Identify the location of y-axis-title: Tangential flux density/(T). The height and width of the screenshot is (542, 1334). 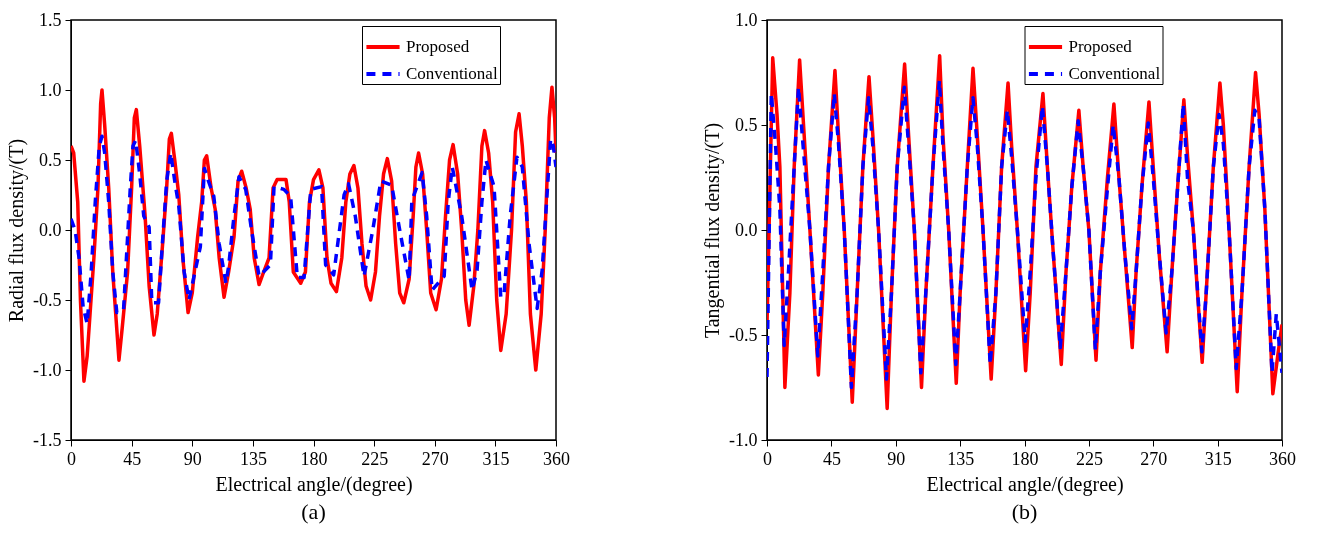
(713, 230).